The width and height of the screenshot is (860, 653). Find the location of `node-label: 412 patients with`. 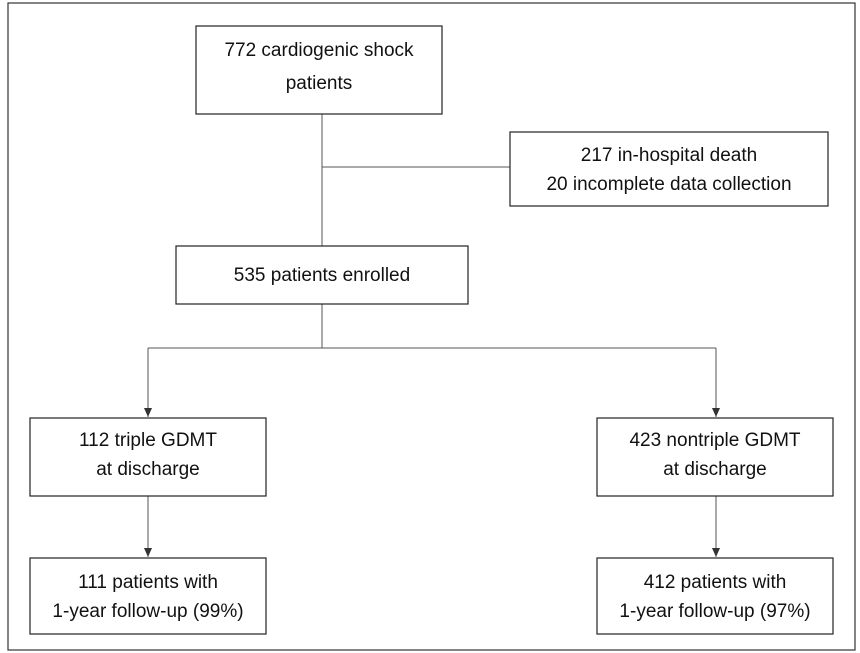

node-label: 412 patients with is located at coordinates (715, 582).